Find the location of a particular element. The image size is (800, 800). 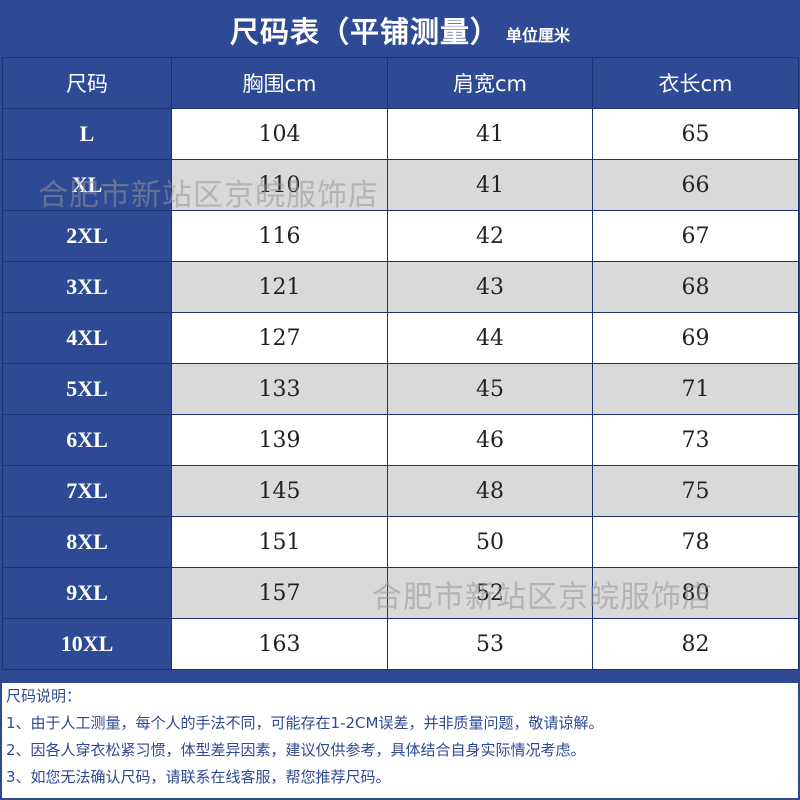

table-row: L 104 41 65 is located at coordinates (400, 134).